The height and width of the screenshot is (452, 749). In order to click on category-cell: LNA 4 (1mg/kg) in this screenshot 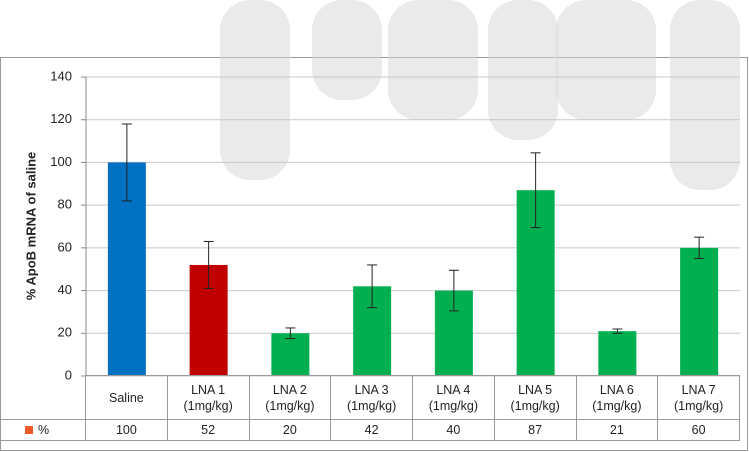, I will do `click(453, 397)`.